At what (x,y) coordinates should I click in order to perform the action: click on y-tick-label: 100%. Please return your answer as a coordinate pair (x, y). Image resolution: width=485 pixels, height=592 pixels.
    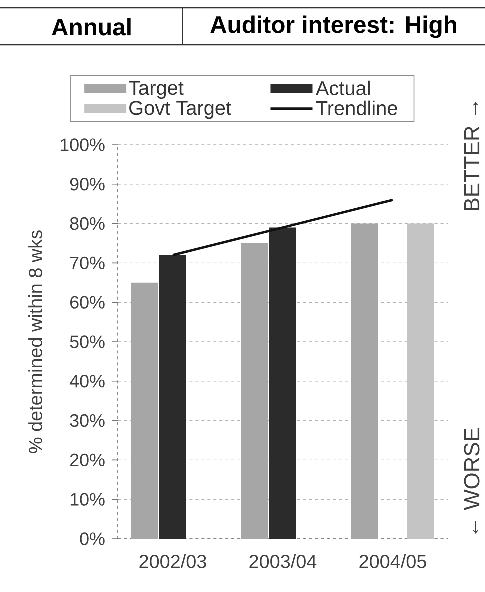
    Looking at the image, I should click on (82, 145).